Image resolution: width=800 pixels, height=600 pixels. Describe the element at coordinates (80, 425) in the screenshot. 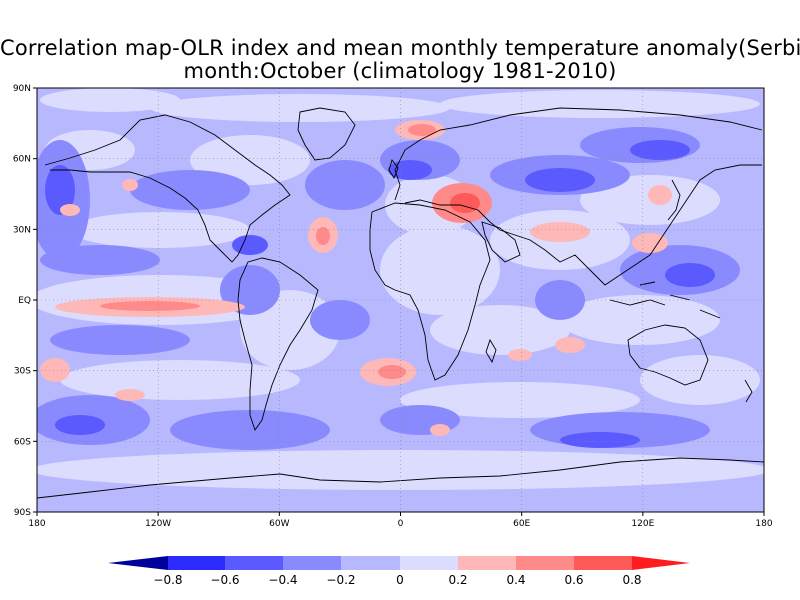

I see `southern-pacific-deep` at that location.